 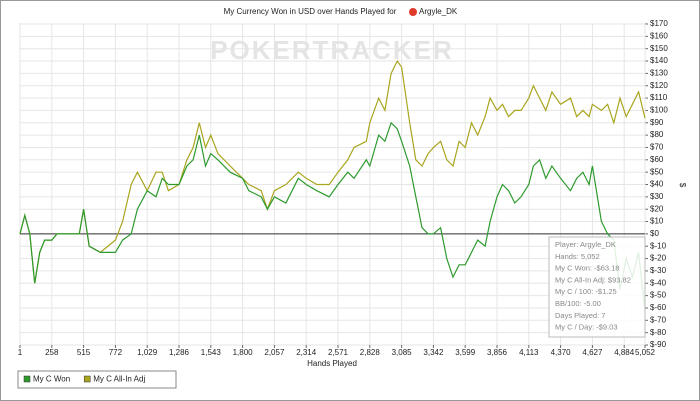 I want to click on x-tick-label: 2,057, so click(x=274, y=352).